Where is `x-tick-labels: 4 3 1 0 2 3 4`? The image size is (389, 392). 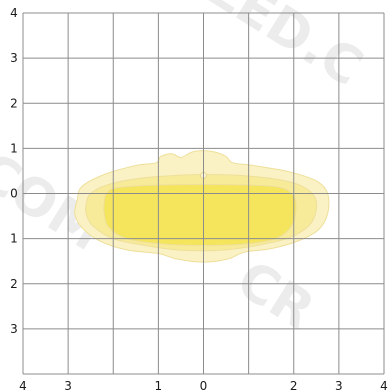 x-tick-labels: 4 3 1 0 2 3 4 is located at coordinates (203, 385).